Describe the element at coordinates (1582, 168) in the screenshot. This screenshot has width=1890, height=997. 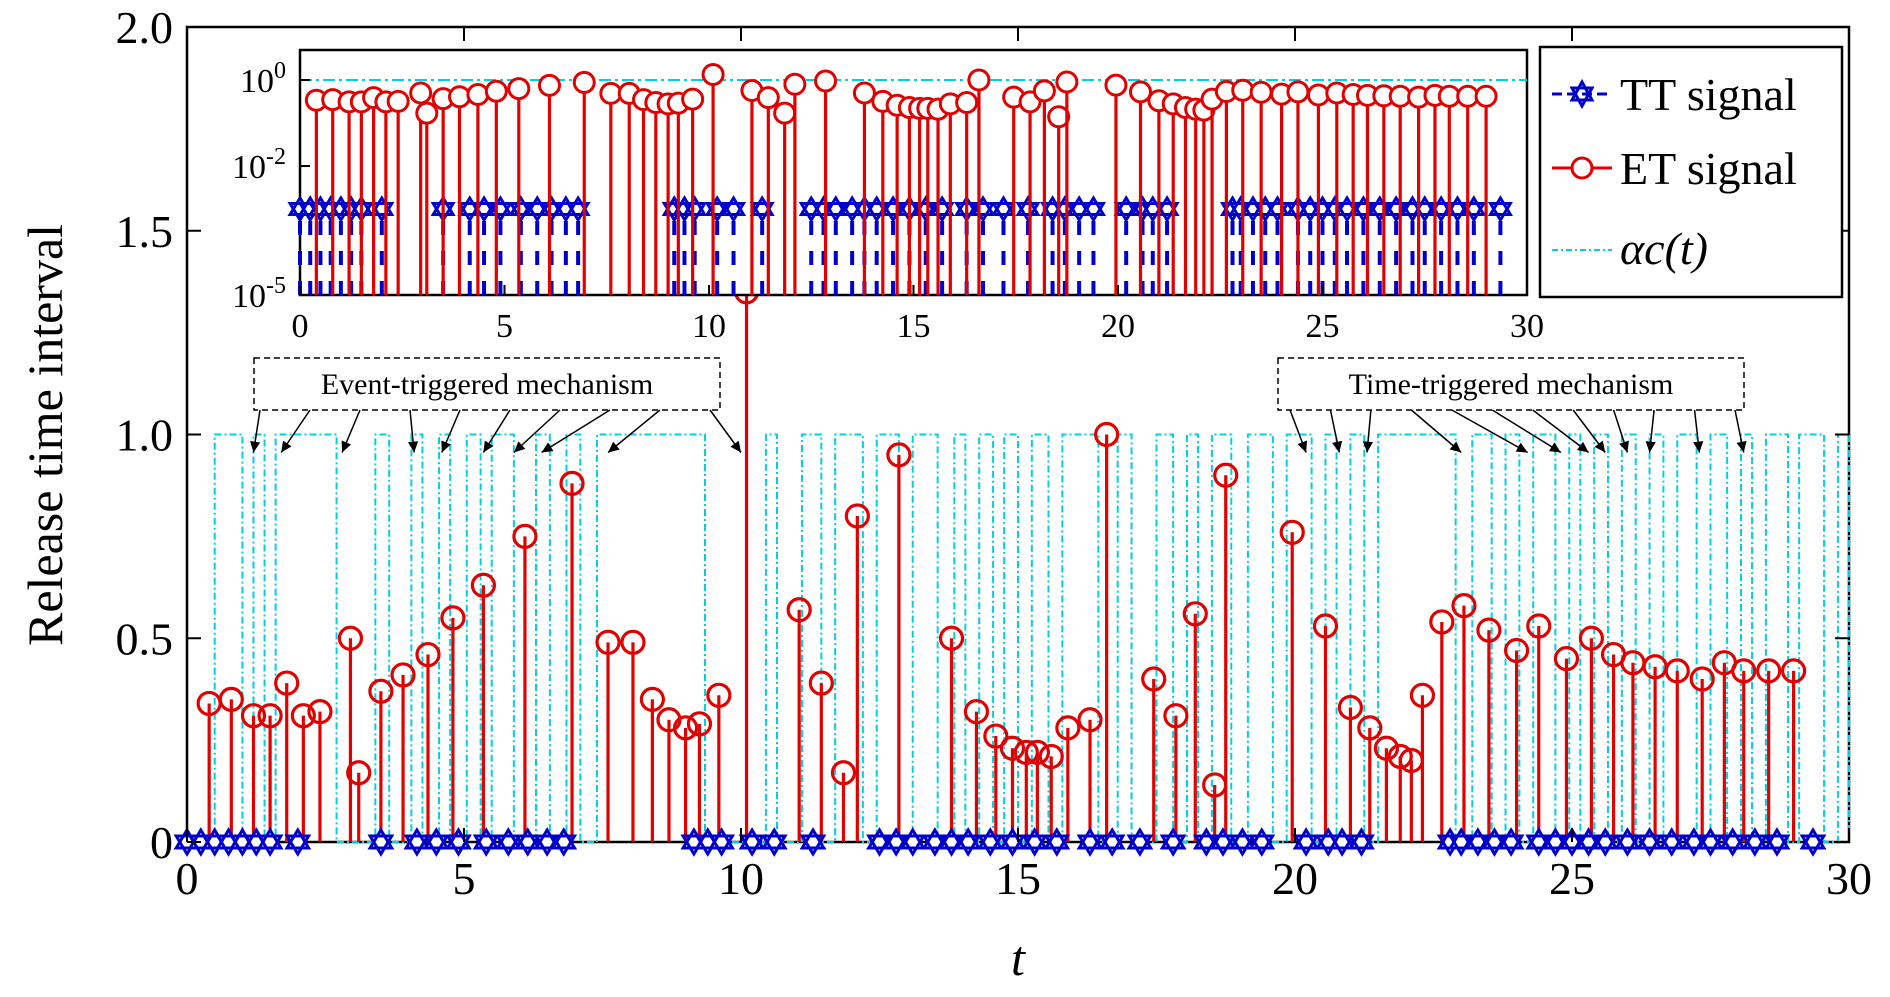
I see `legend-et-marker` at that location.